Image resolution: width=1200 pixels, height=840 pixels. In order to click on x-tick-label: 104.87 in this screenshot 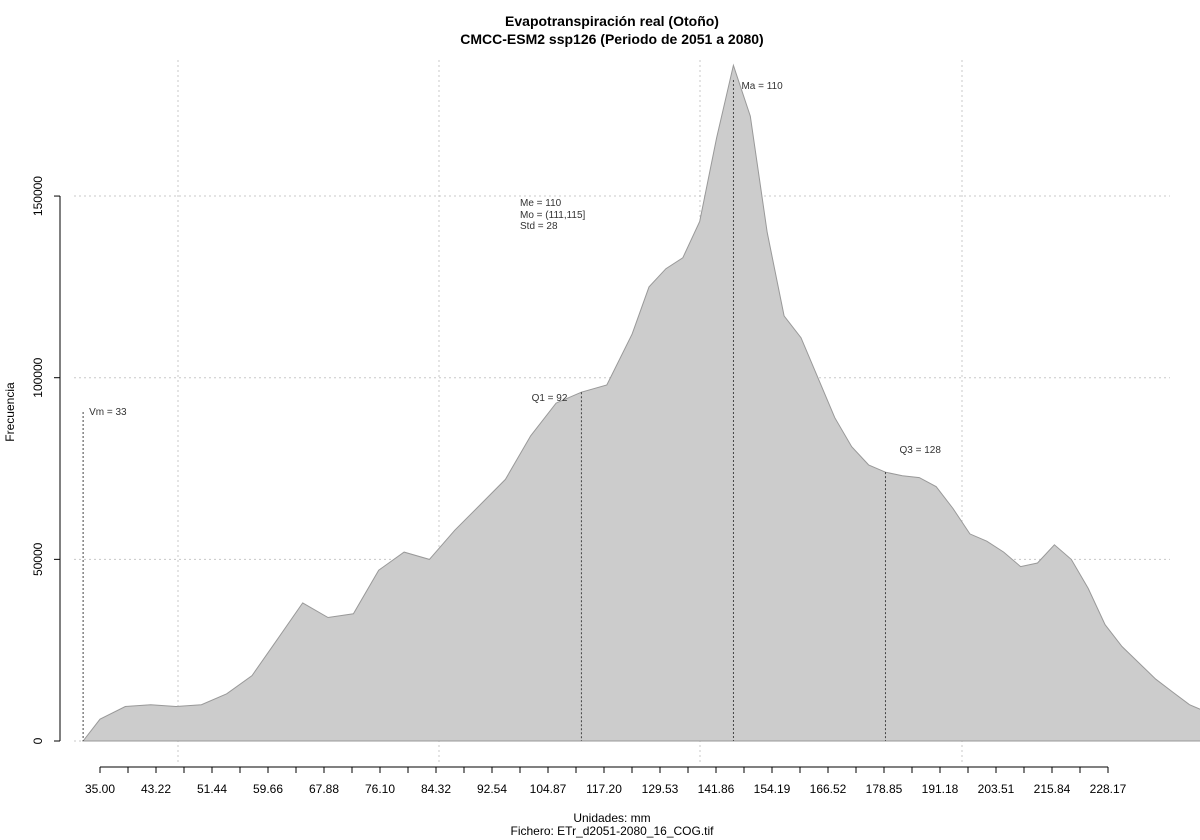, I will do `click(548, 789)`.